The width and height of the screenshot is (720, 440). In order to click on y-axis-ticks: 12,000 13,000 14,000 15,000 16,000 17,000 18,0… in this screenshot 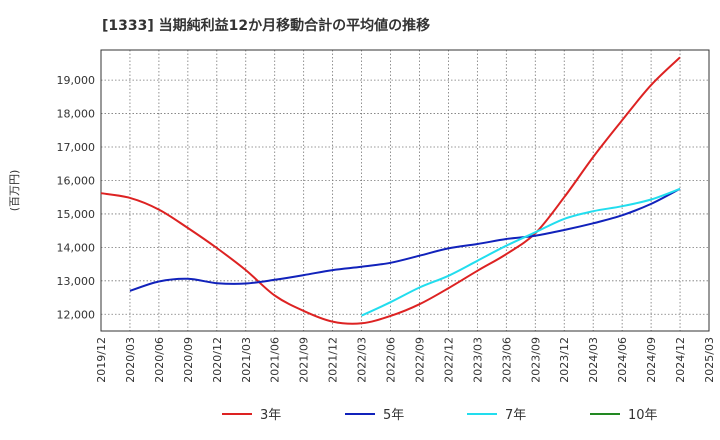, I will do `click(76, 197)`.